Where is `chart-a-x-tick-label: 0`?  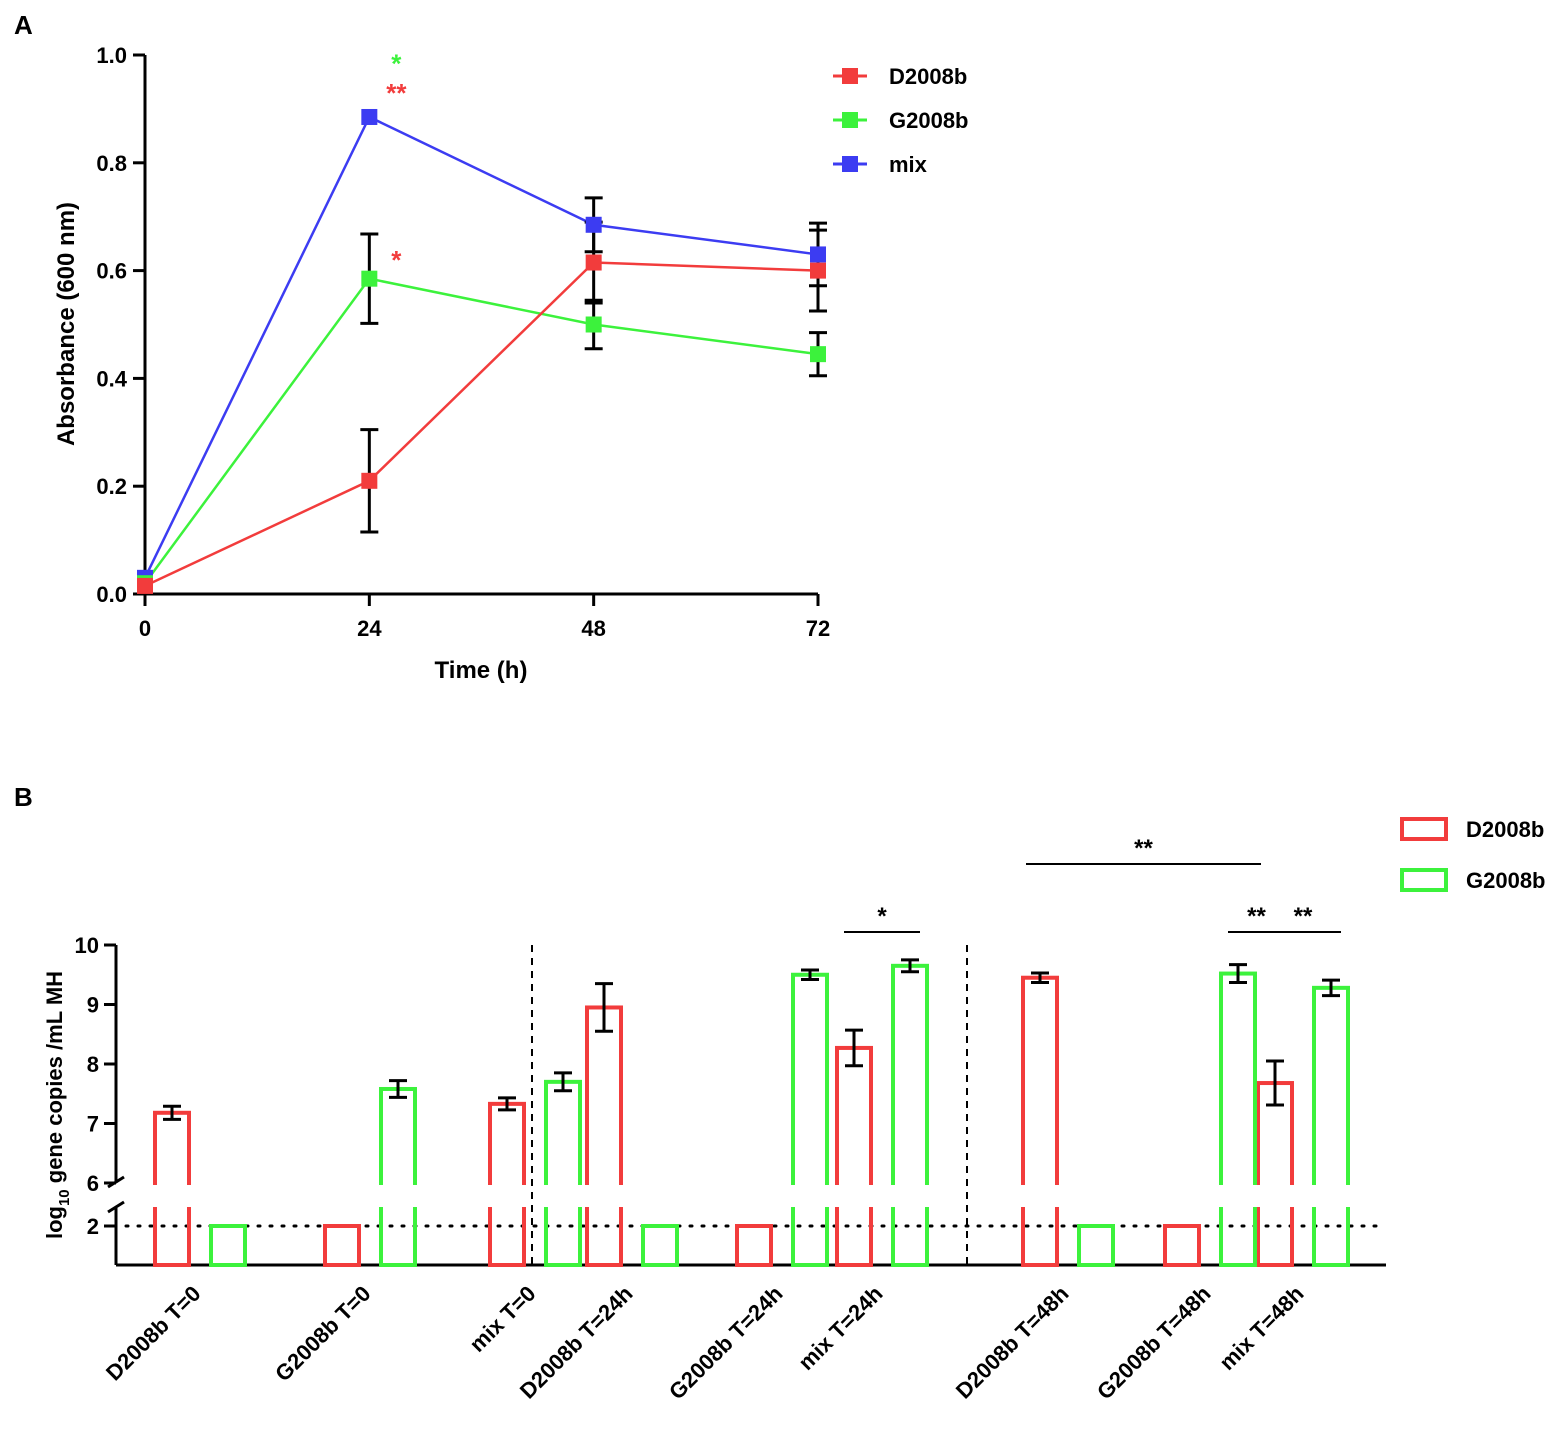
chart-a-x-tick-label: 0 is located at coordinates (145, 628).